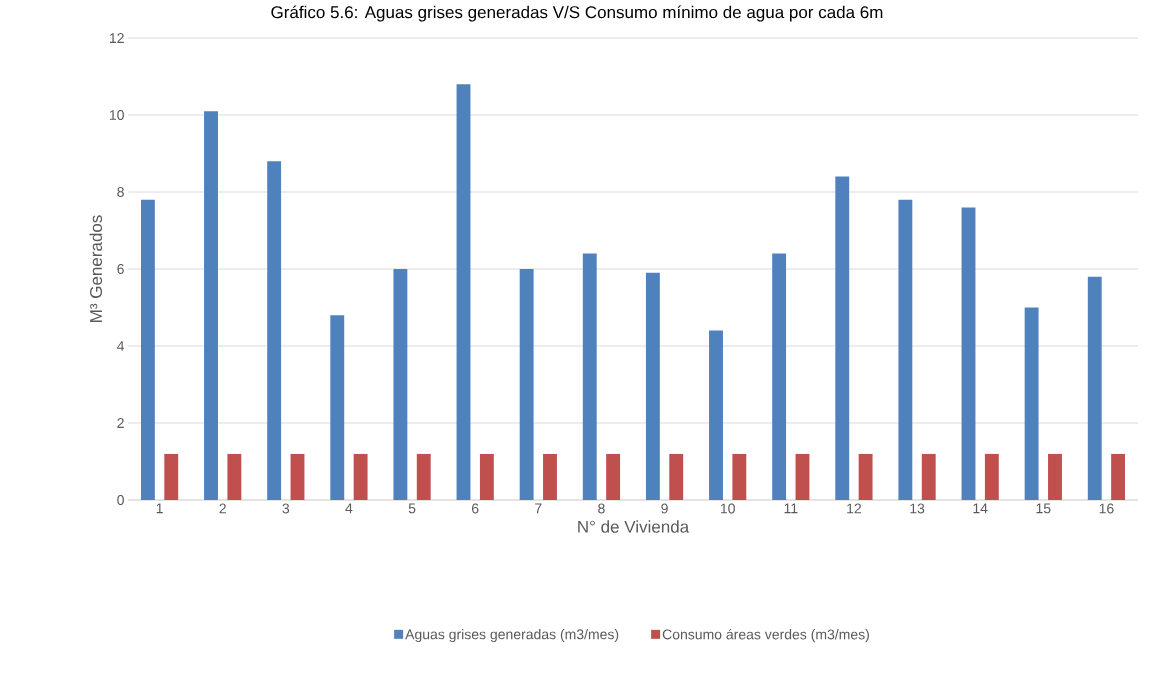  I want to click on x-tick-label: 12, so click(854, 508).